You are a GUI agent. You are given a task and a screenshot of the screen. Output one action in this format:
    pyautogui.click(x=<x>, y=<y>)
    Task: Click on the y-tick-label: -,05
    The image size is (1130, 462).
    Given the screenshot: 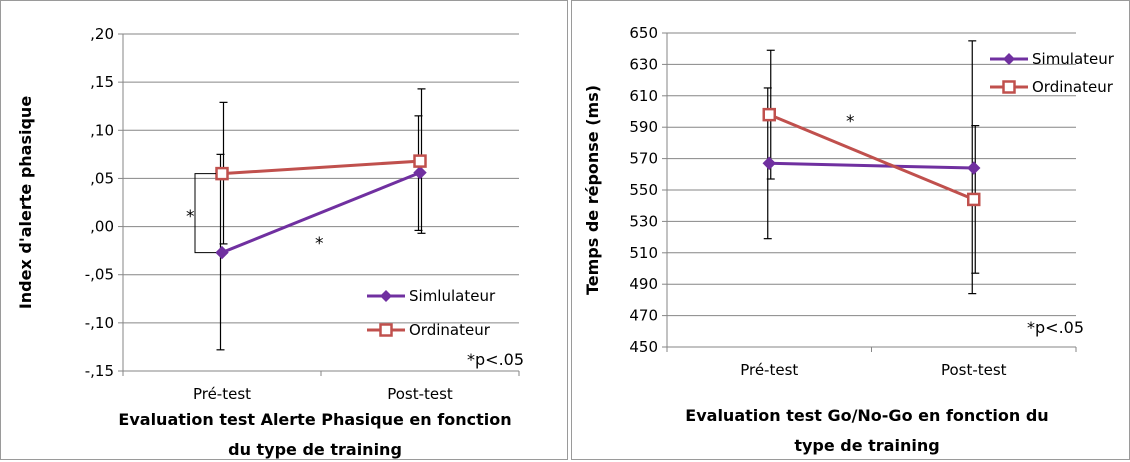 What is the action you would take?
    pyautogui.click(x=99, y=275)
    